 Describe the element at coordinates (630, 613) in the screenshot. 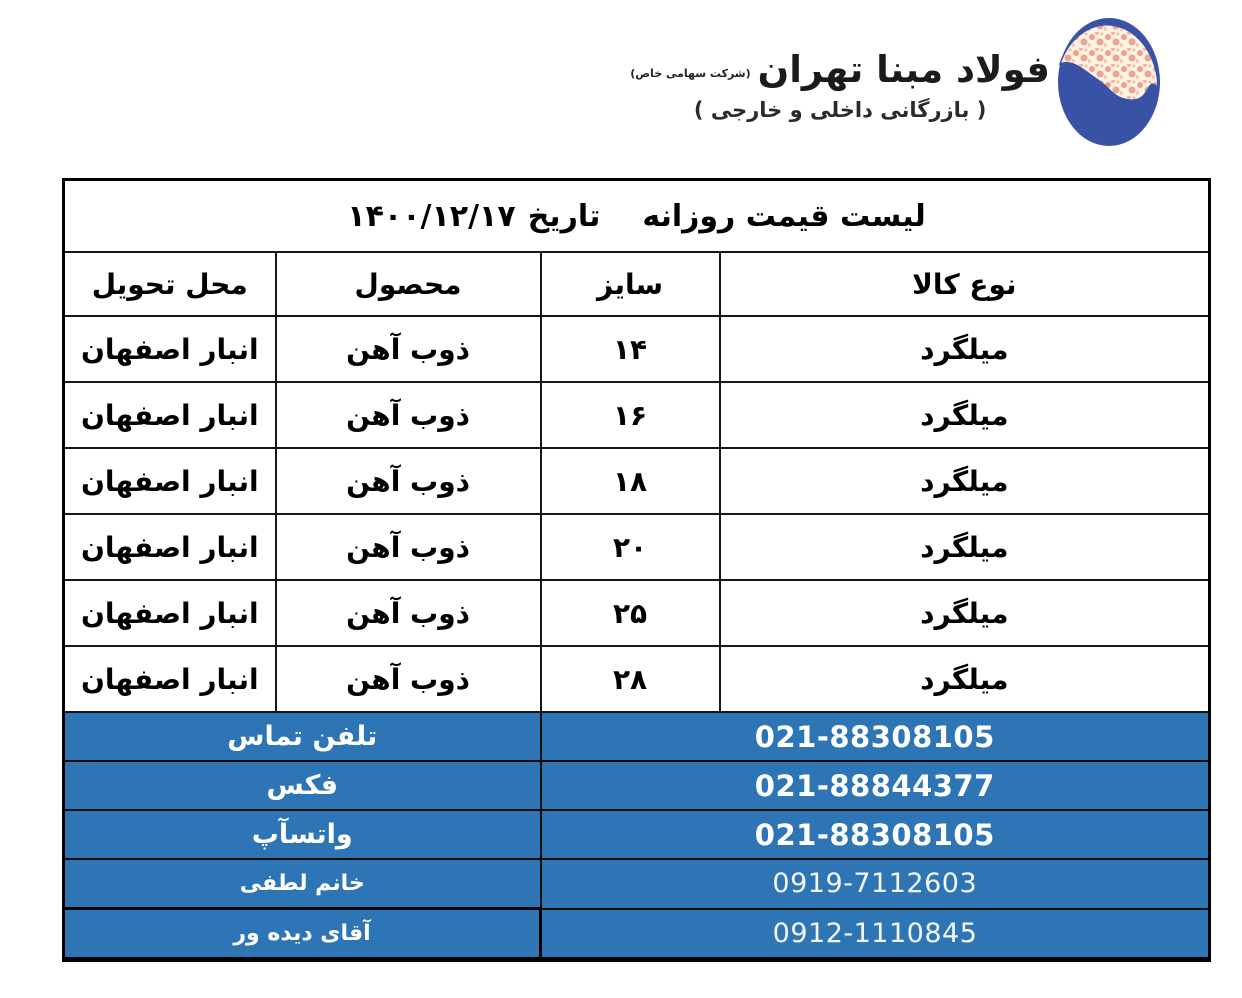

I see `cell-size: ۲۵` at that location.